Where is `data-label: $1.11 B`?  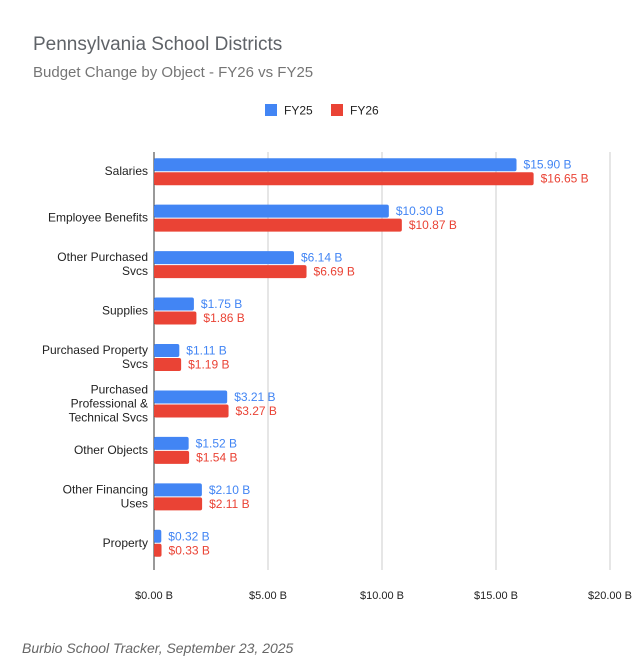 data-label: $1.11 B is located at coordinates (206, 351).